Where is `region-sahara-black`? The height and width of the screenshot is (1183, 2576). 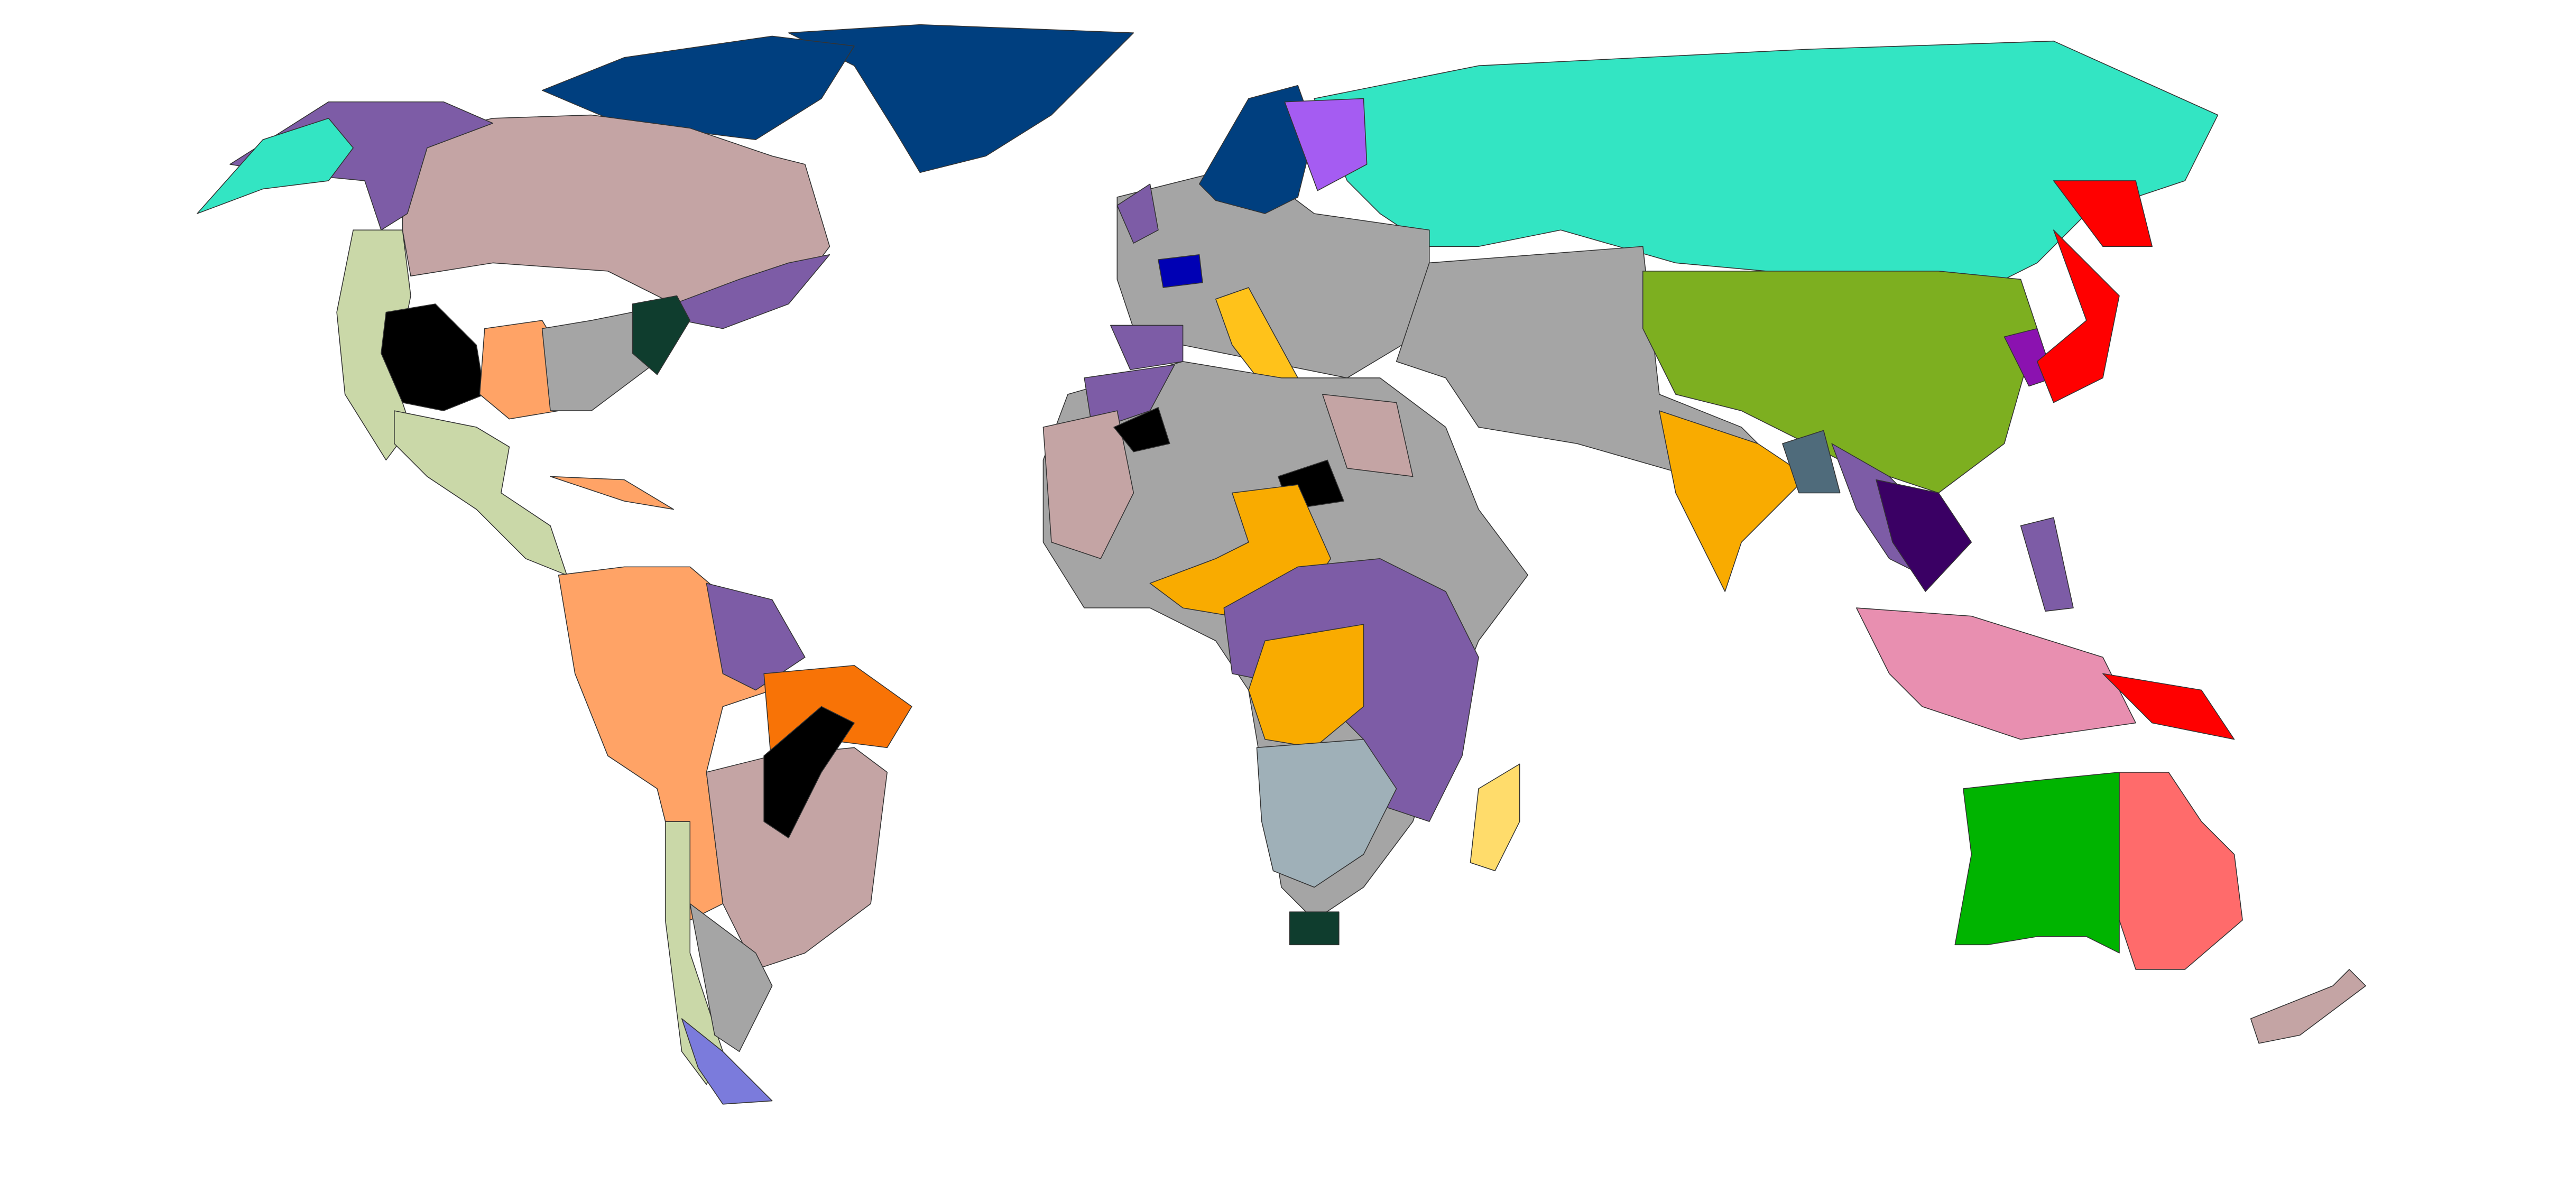 region-sahara-black is located at coordinates (1141, 429).